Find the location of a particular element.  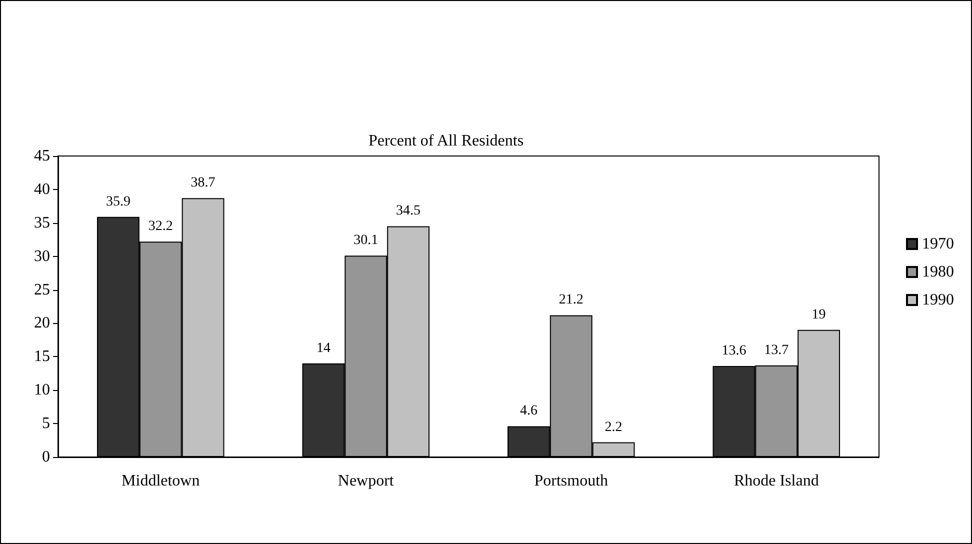

data-label: 2.2 is located at coordinates (613, 427).